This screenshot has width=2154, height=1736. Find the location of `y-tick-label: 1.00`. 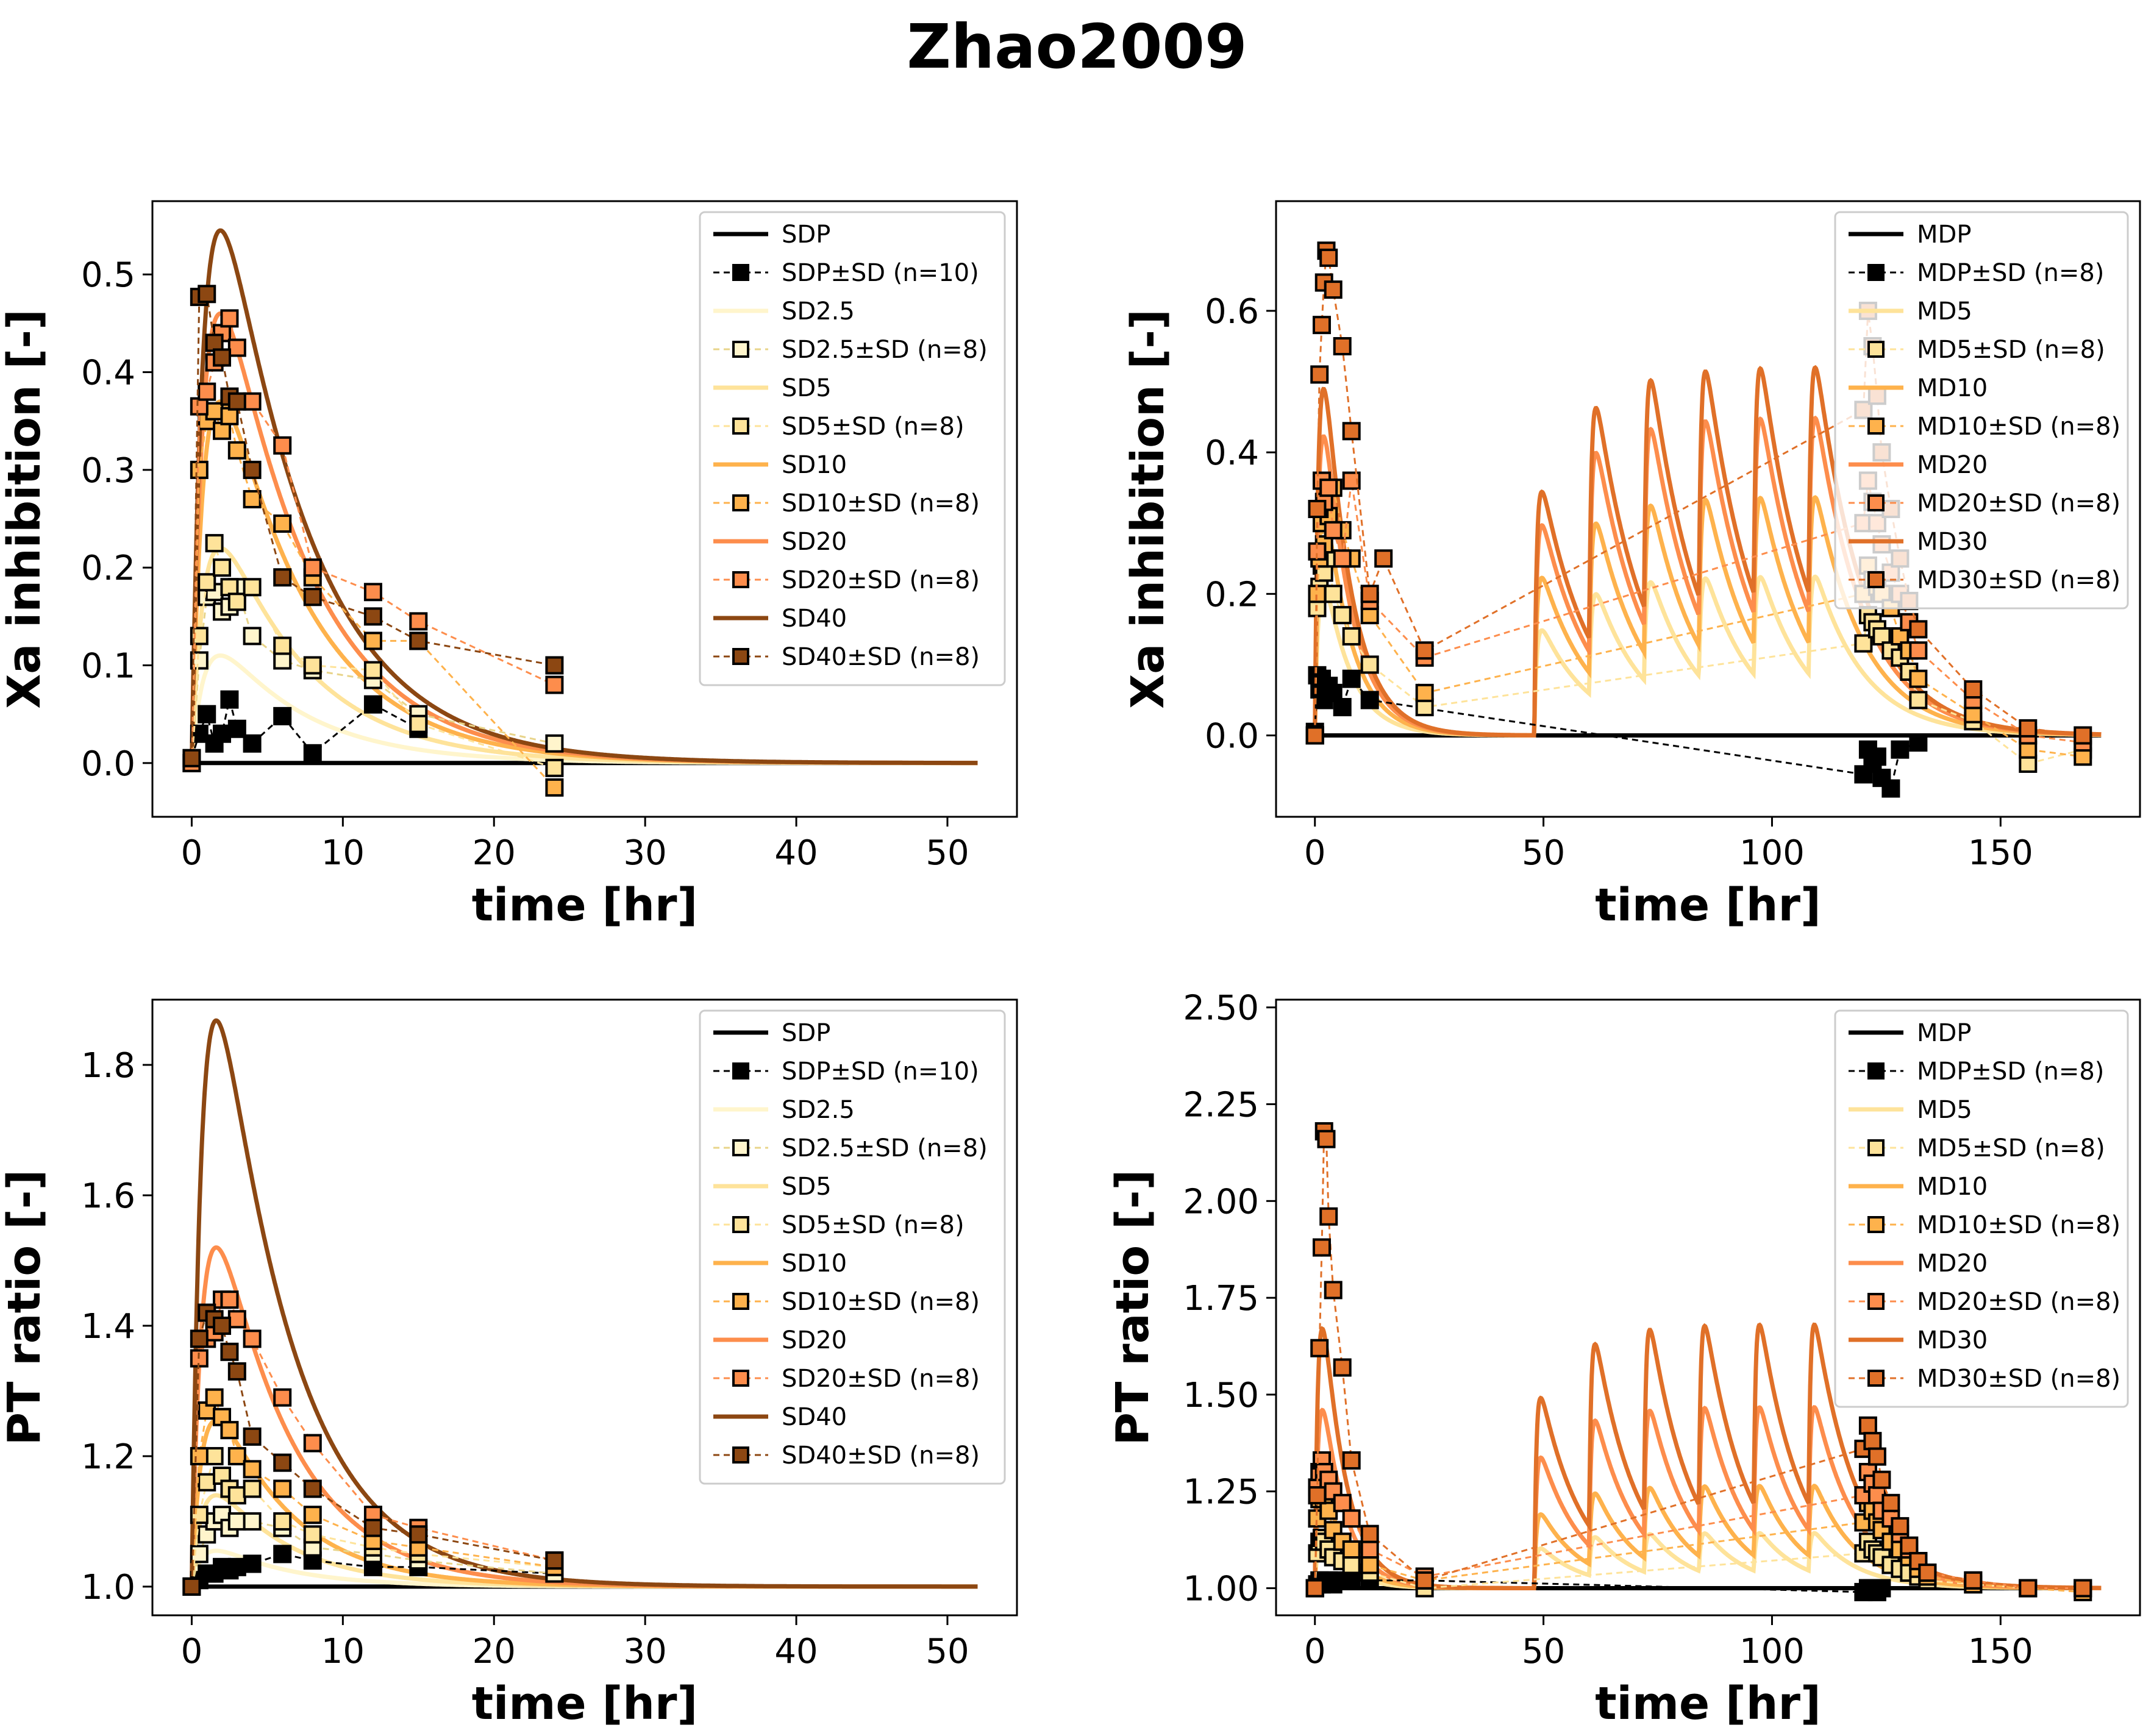

y-tick-label: 1.00 is located at coordinates (1221, 1589).